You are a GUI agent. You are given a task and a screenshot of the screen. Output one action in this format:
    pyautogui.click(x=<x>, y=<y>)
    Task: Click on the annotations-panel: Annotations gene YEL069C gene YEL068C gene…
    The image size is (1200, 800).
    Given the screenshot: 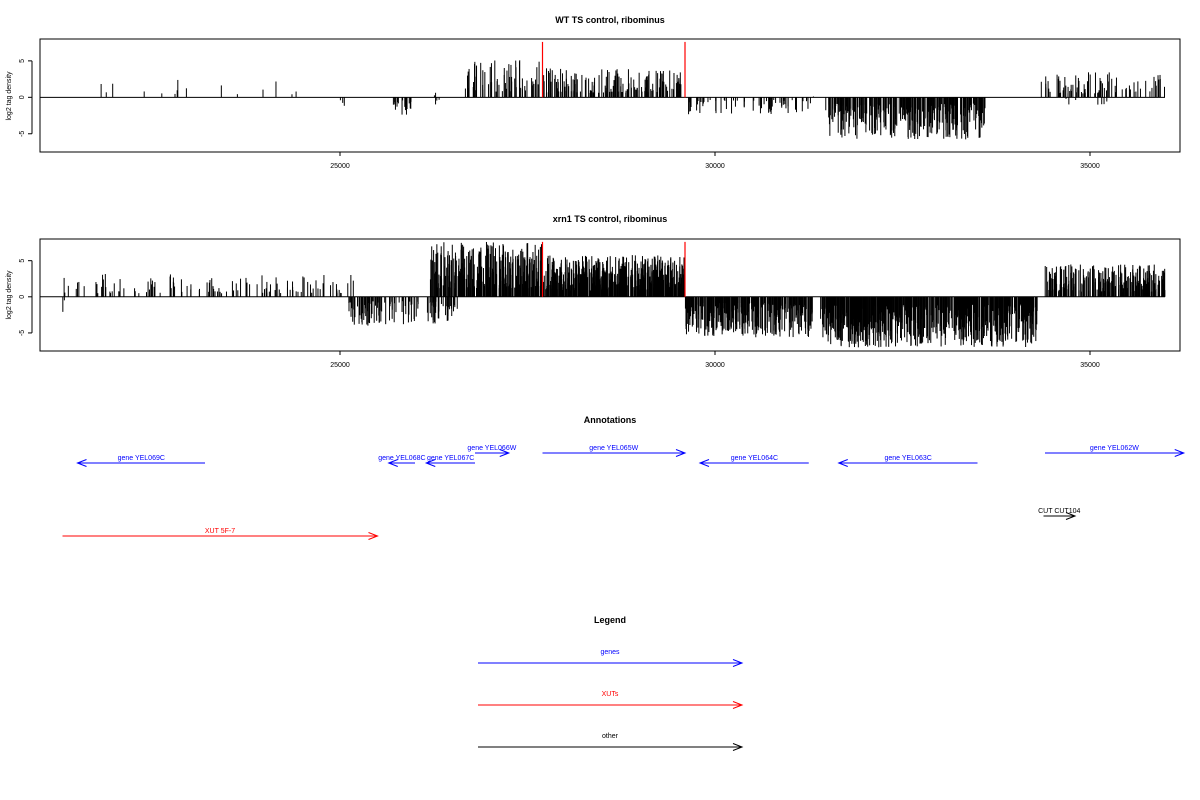 What is the action you would take?
    pyautogui.click(x=624, y=477)
    